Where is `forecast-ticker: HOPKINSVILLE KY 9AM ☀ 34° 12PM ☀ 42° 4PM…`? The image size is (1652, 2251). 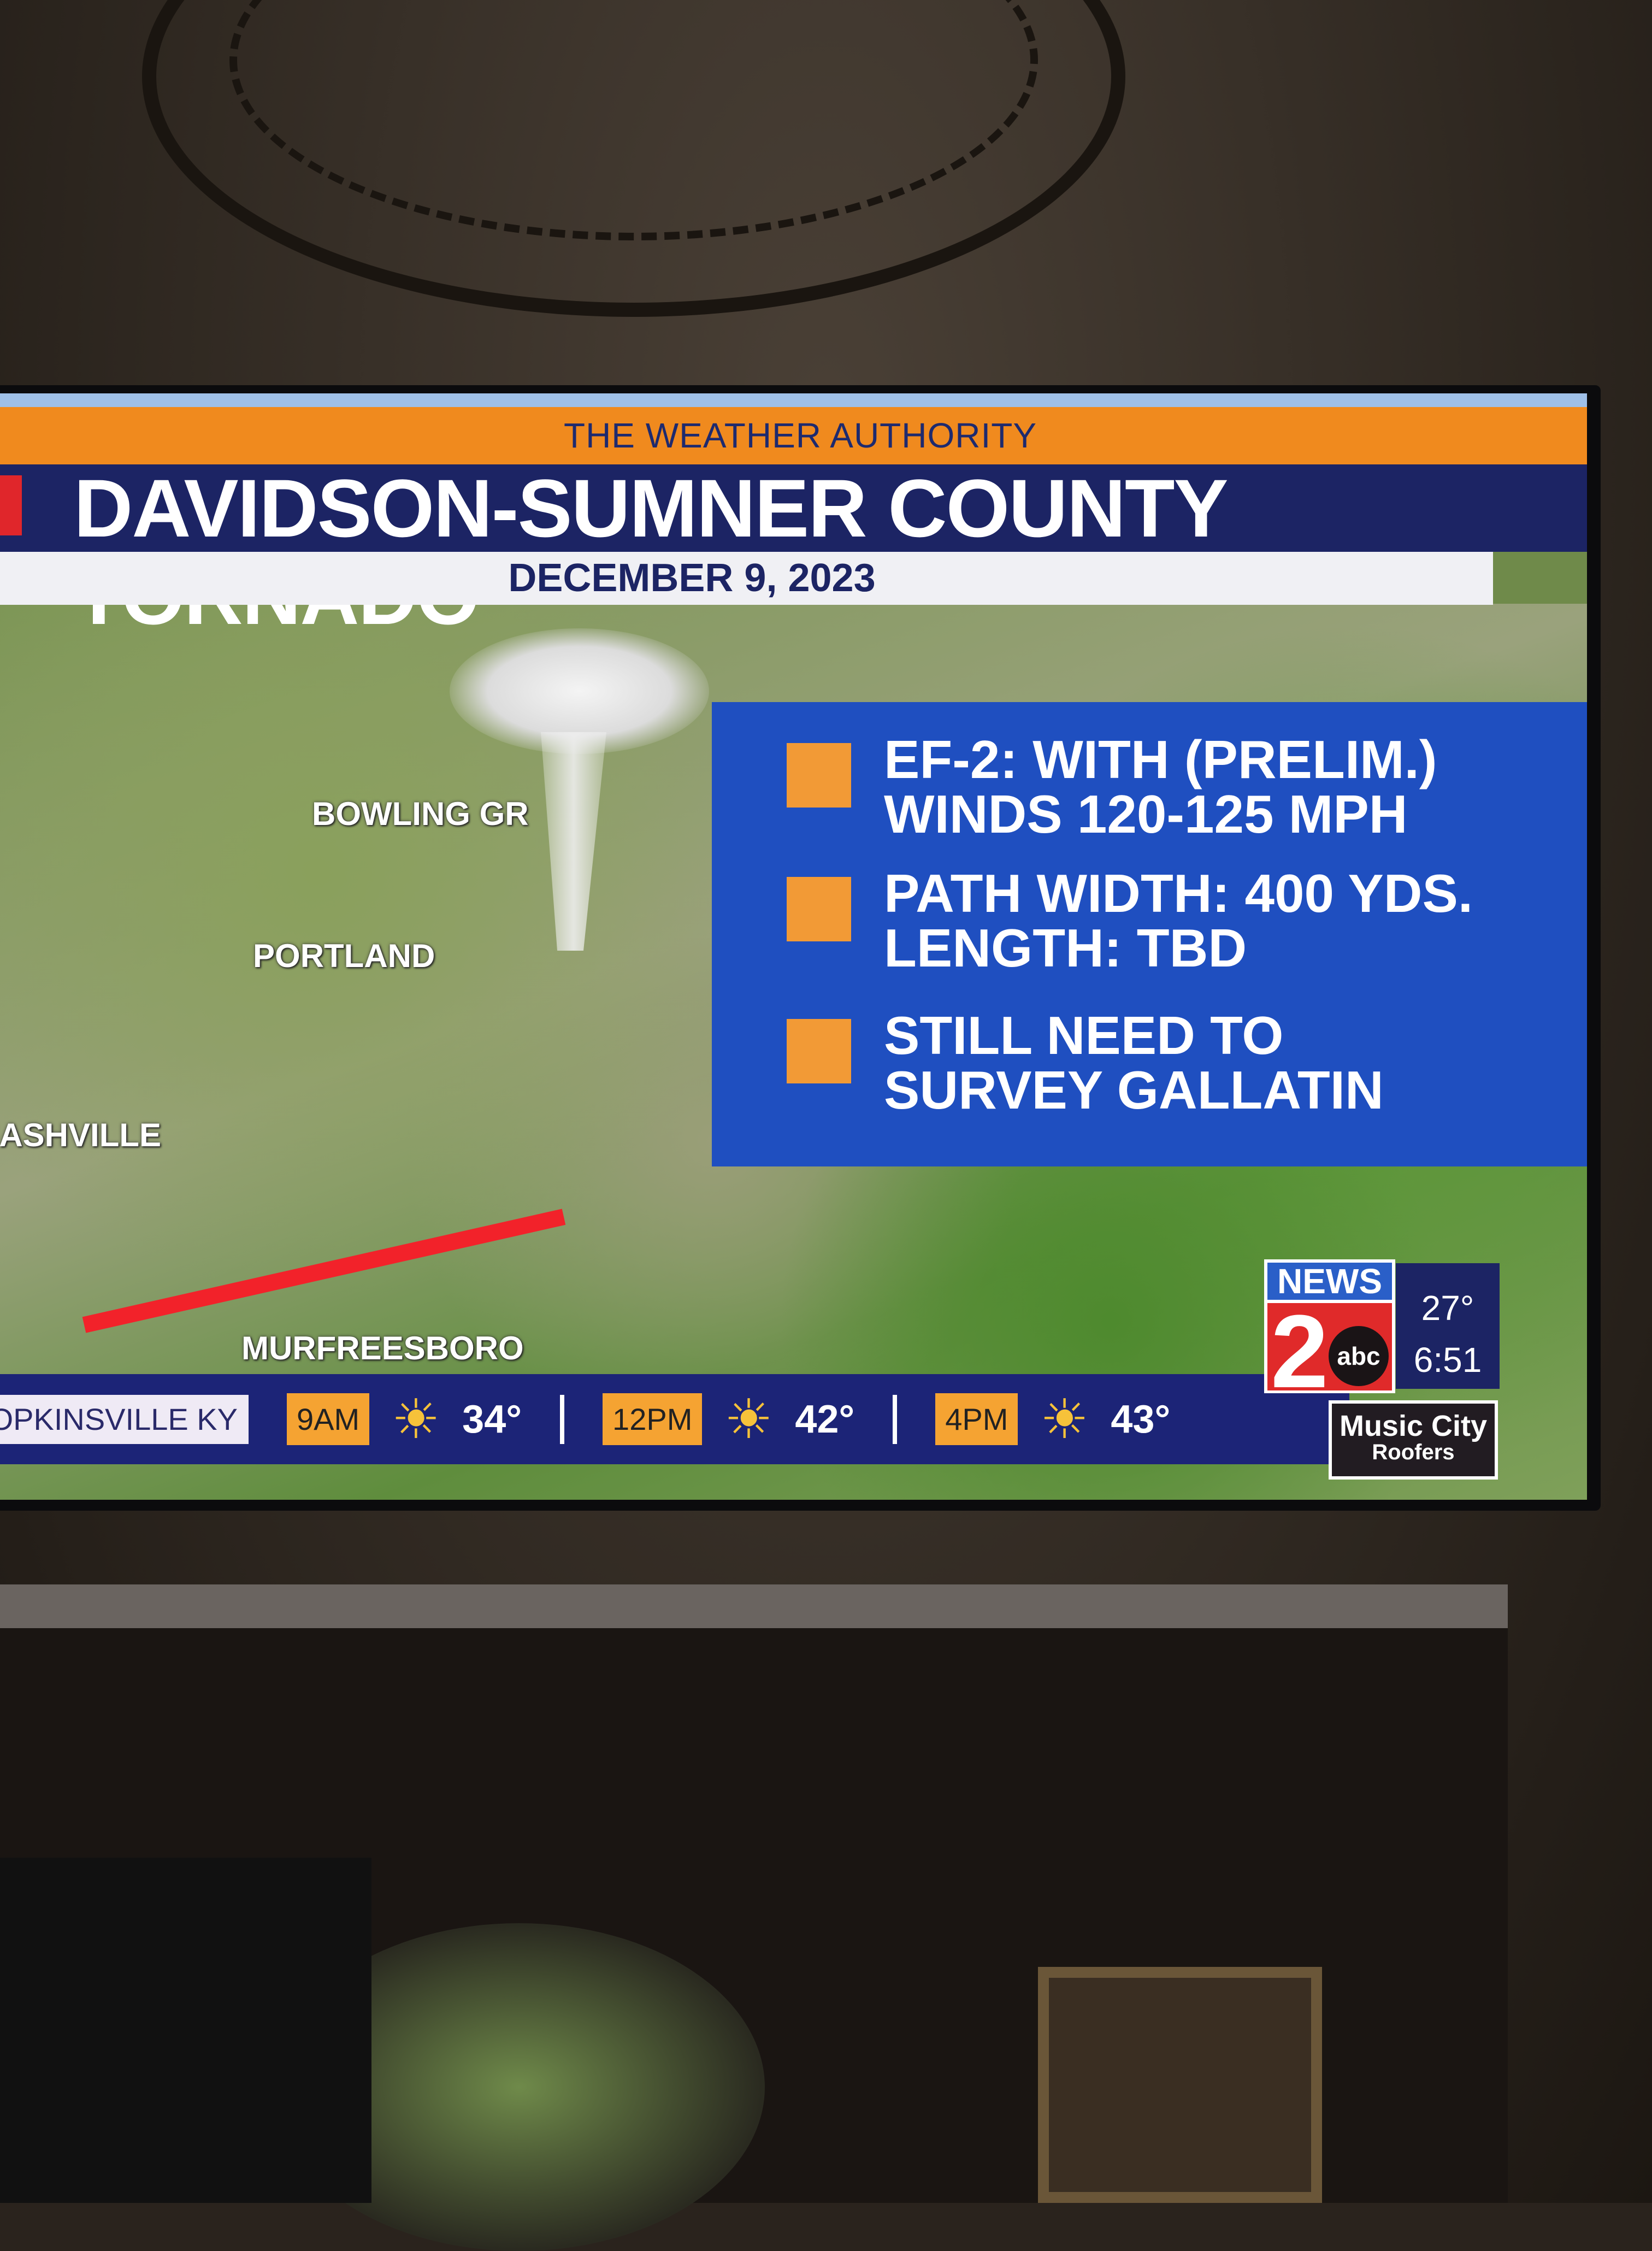 forecast-ticker: HOPKINSVILLE KY 9AM ☀ 34° 12PM ☀ 42° 4PM… is located at coordinates (674, 1419).